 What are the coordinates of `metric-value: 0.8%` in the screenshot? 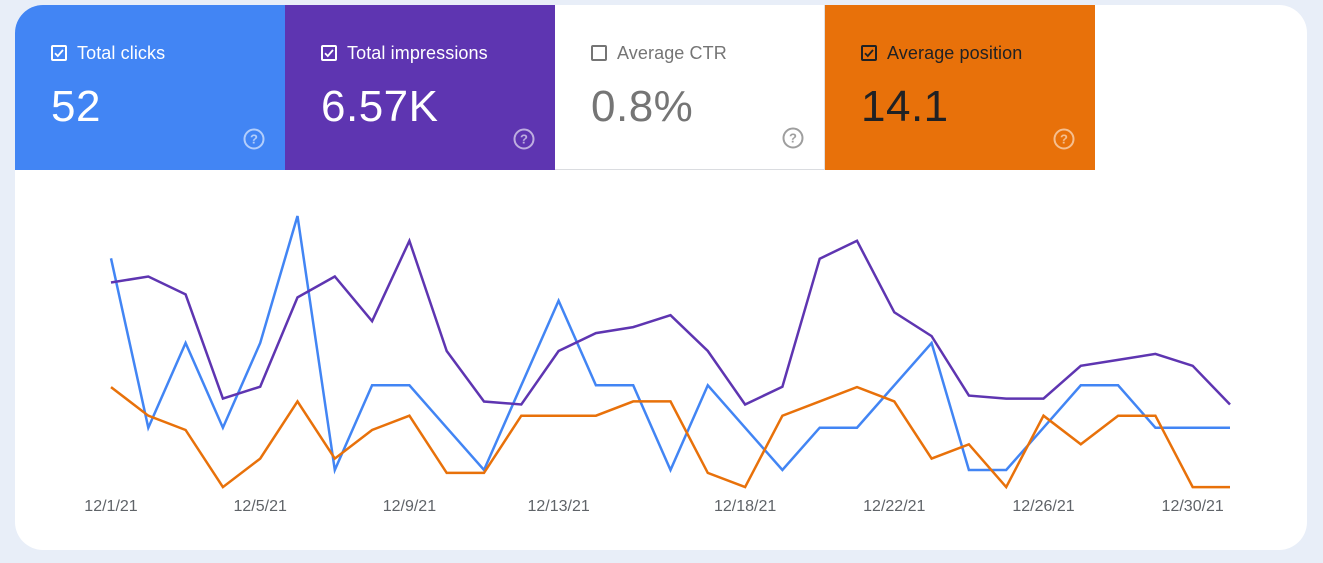 It's located at (642, 106).